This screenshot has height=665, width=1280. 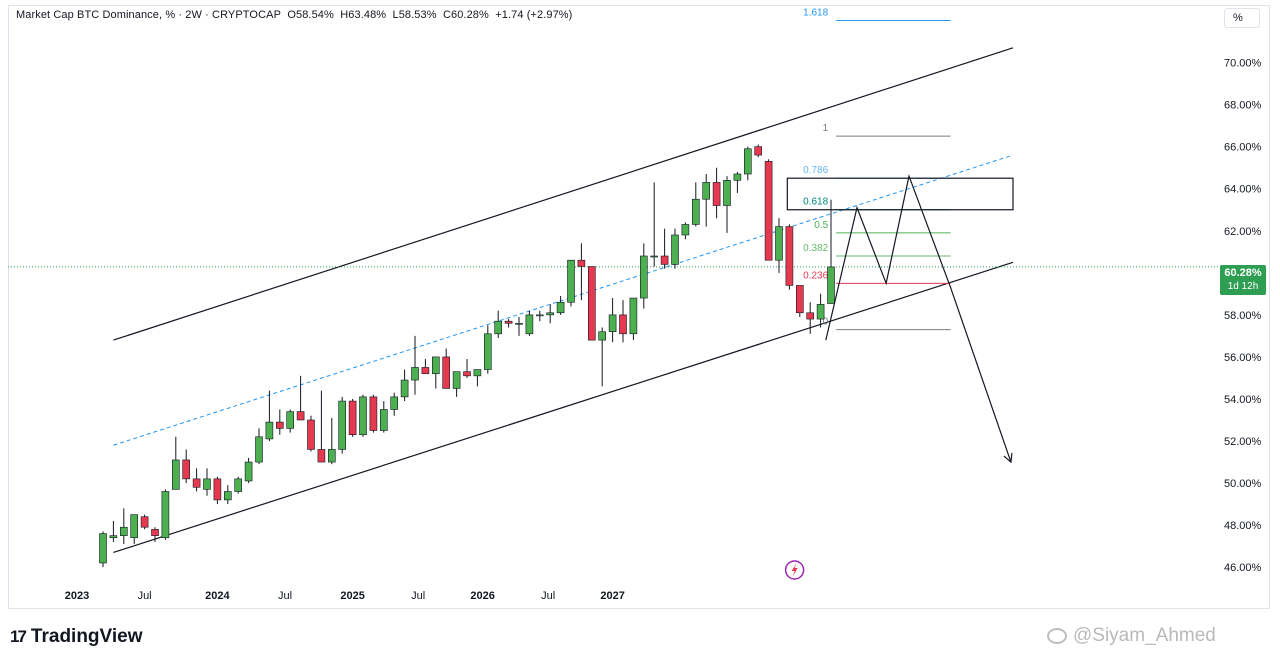 What do you see at coordinates (1243, 358) in the screenshot?
I see `y-tick-label: 56.00%` at bounding box center [1243, 358].